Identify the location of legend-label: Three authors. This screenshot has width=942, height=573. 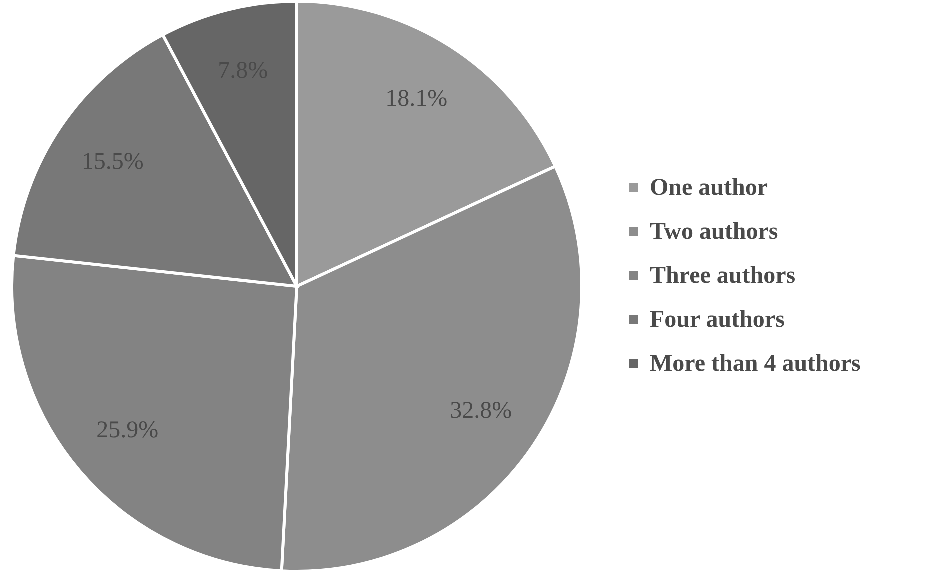
(723, 276).